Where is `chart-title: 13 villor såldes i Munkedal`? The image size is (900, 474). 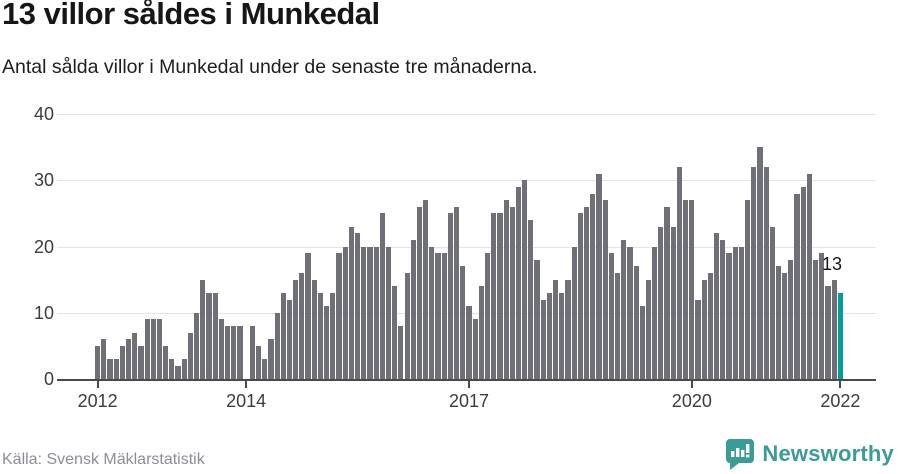 chart-title: 13 villor såldes i Munkedal is located at coordinates (191, 15).